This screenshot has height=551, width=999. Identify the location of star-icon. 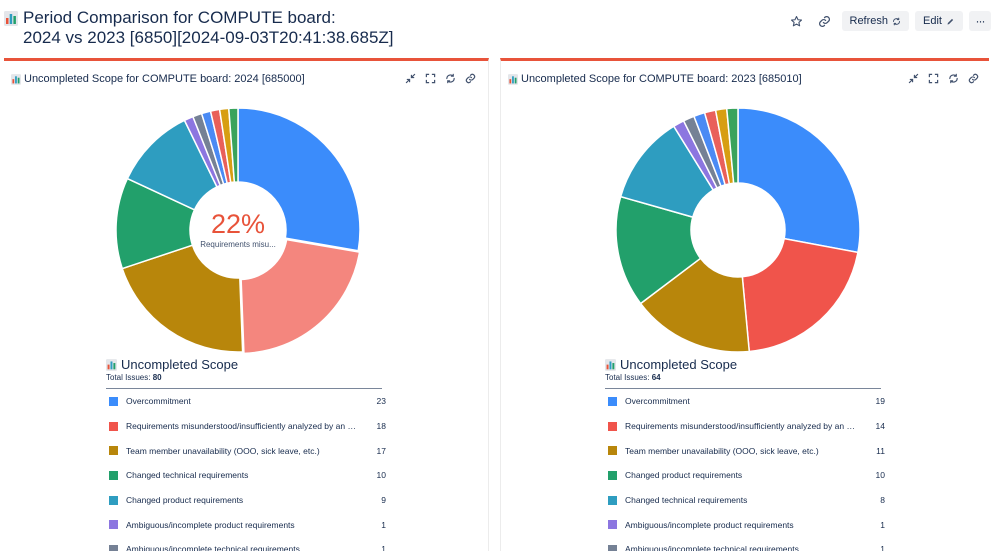
(796, 20).